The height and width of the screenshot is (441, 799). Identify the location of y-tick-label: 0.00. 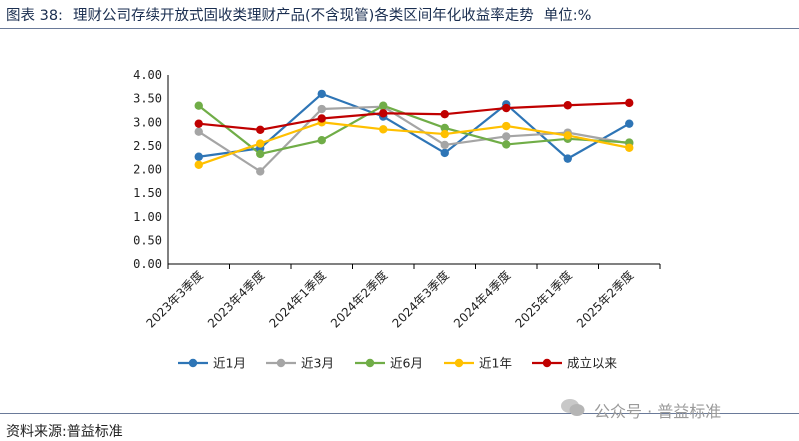
(147, 264).